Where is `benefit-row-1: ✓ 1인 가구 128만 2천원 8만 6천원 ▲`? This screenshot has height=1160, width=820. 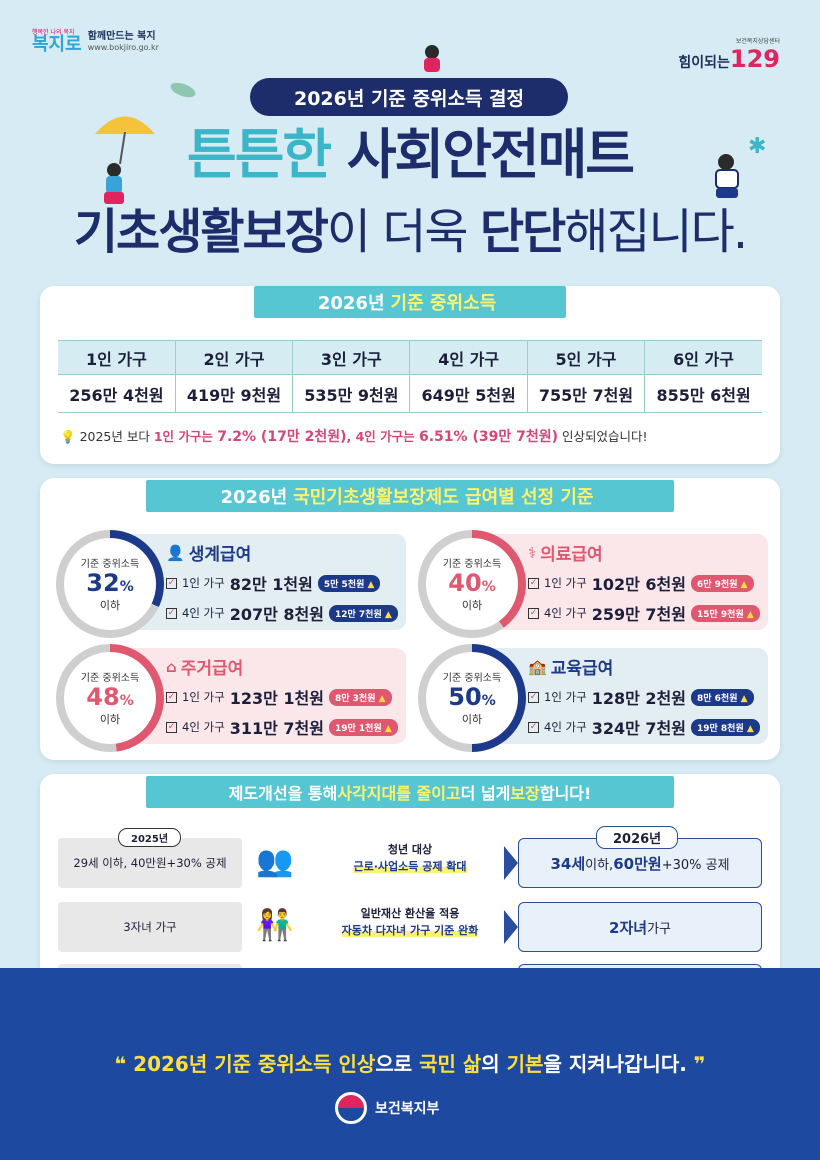 benefit-row-1: ✓ 1인 가구 128만 2천원 8만 6천원 ▲ is located at coordinates (648, 697).